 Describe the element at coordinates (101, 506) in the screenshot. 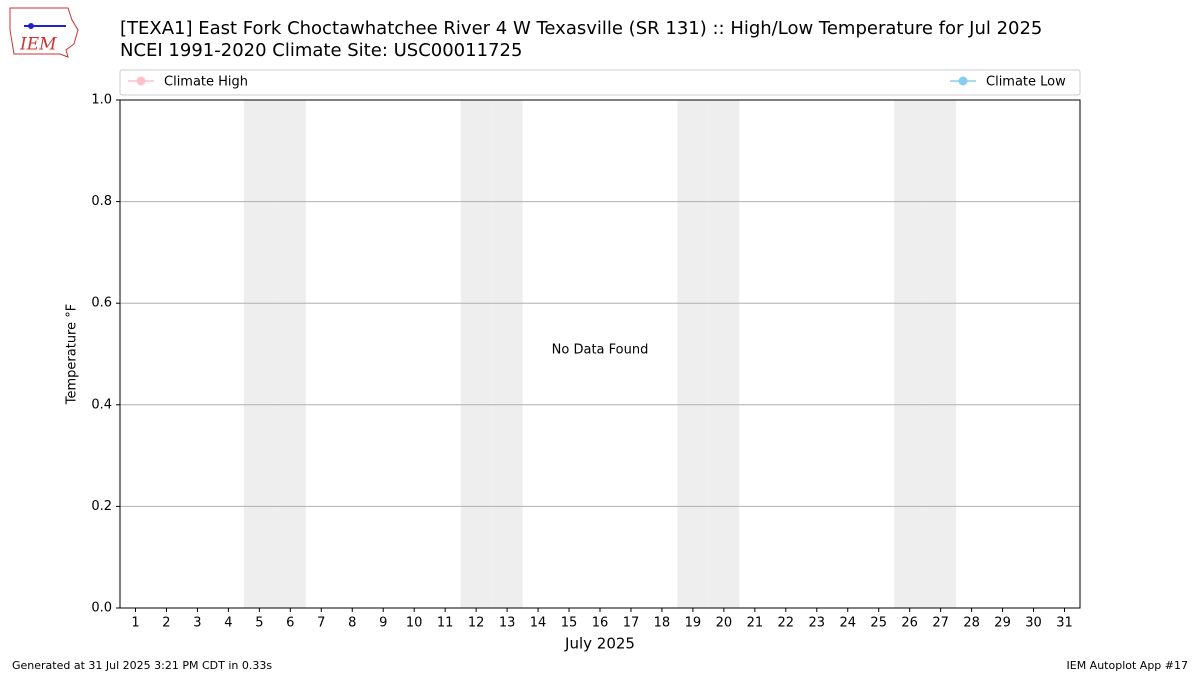

I see `y-tick-label: 0.2` at that location.